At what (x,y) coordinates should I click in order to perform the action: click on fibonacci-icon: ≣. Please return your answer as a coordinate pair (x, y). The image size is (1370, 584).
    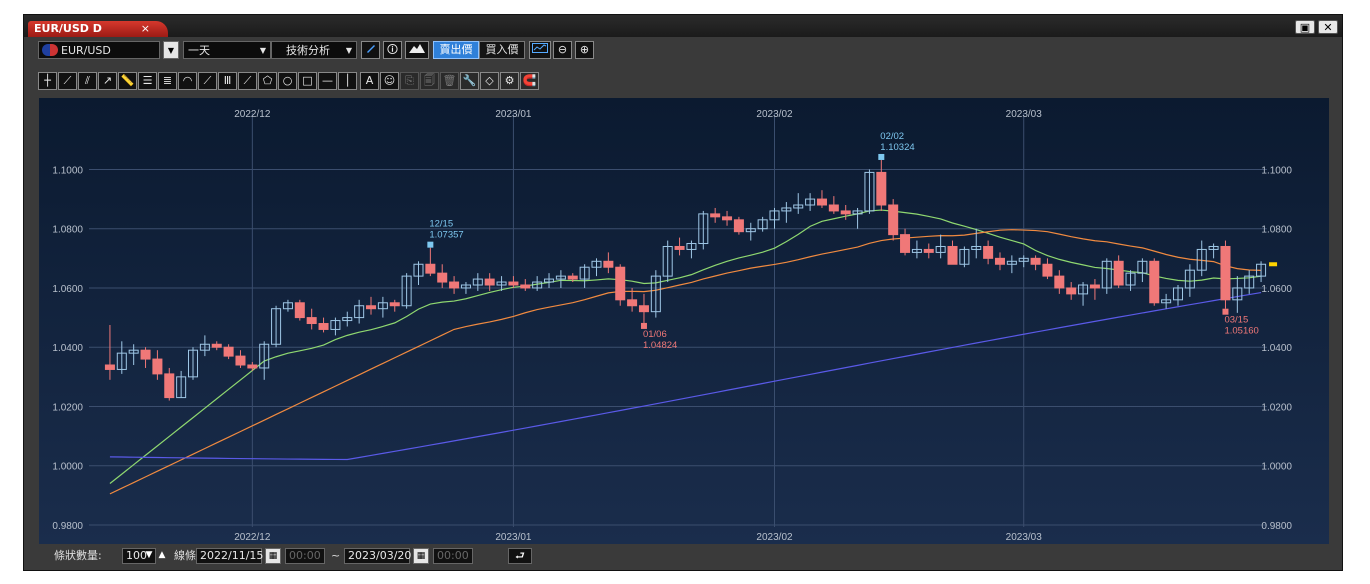
    Looking at the image, I should click on (167, 81).